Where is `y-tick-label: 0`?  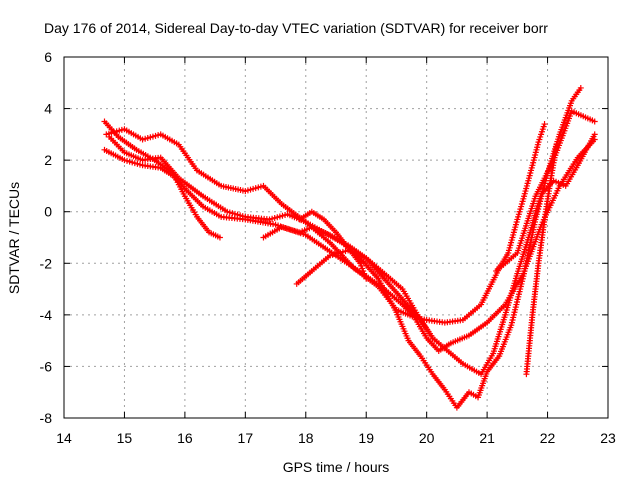
y-tick-label: 0 is located at coordinates (48, 212).